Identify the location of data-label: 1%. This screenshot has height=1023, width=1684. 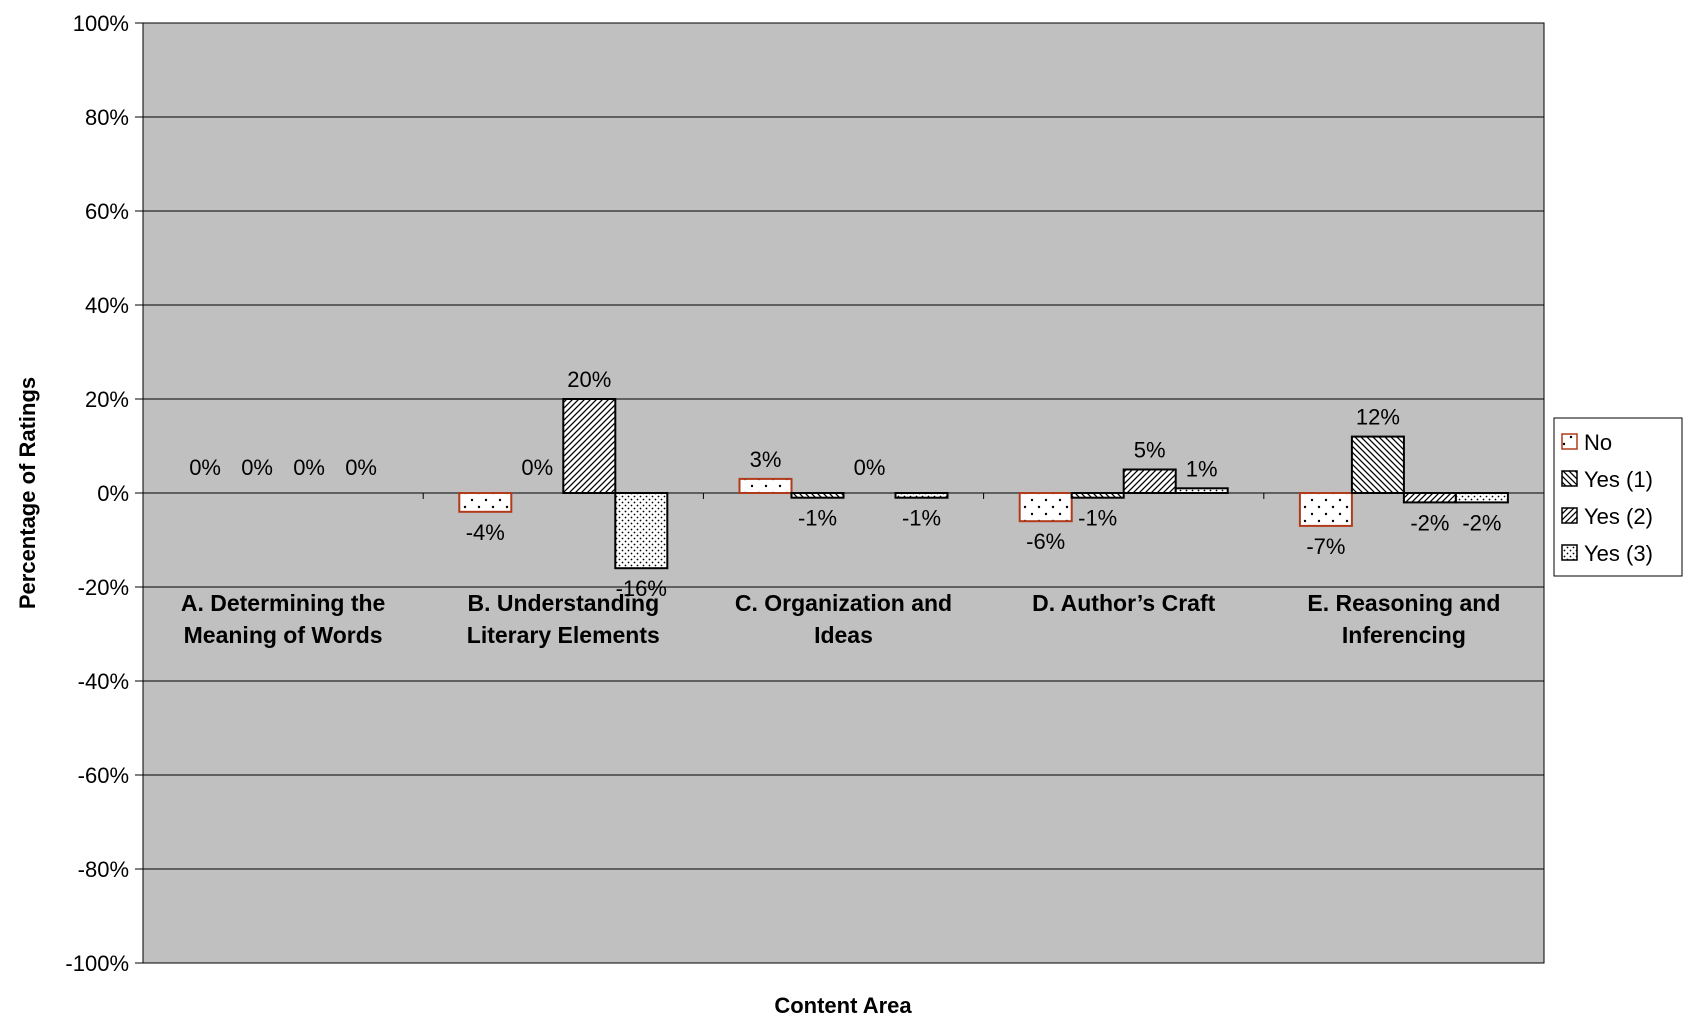
(1202, 468).